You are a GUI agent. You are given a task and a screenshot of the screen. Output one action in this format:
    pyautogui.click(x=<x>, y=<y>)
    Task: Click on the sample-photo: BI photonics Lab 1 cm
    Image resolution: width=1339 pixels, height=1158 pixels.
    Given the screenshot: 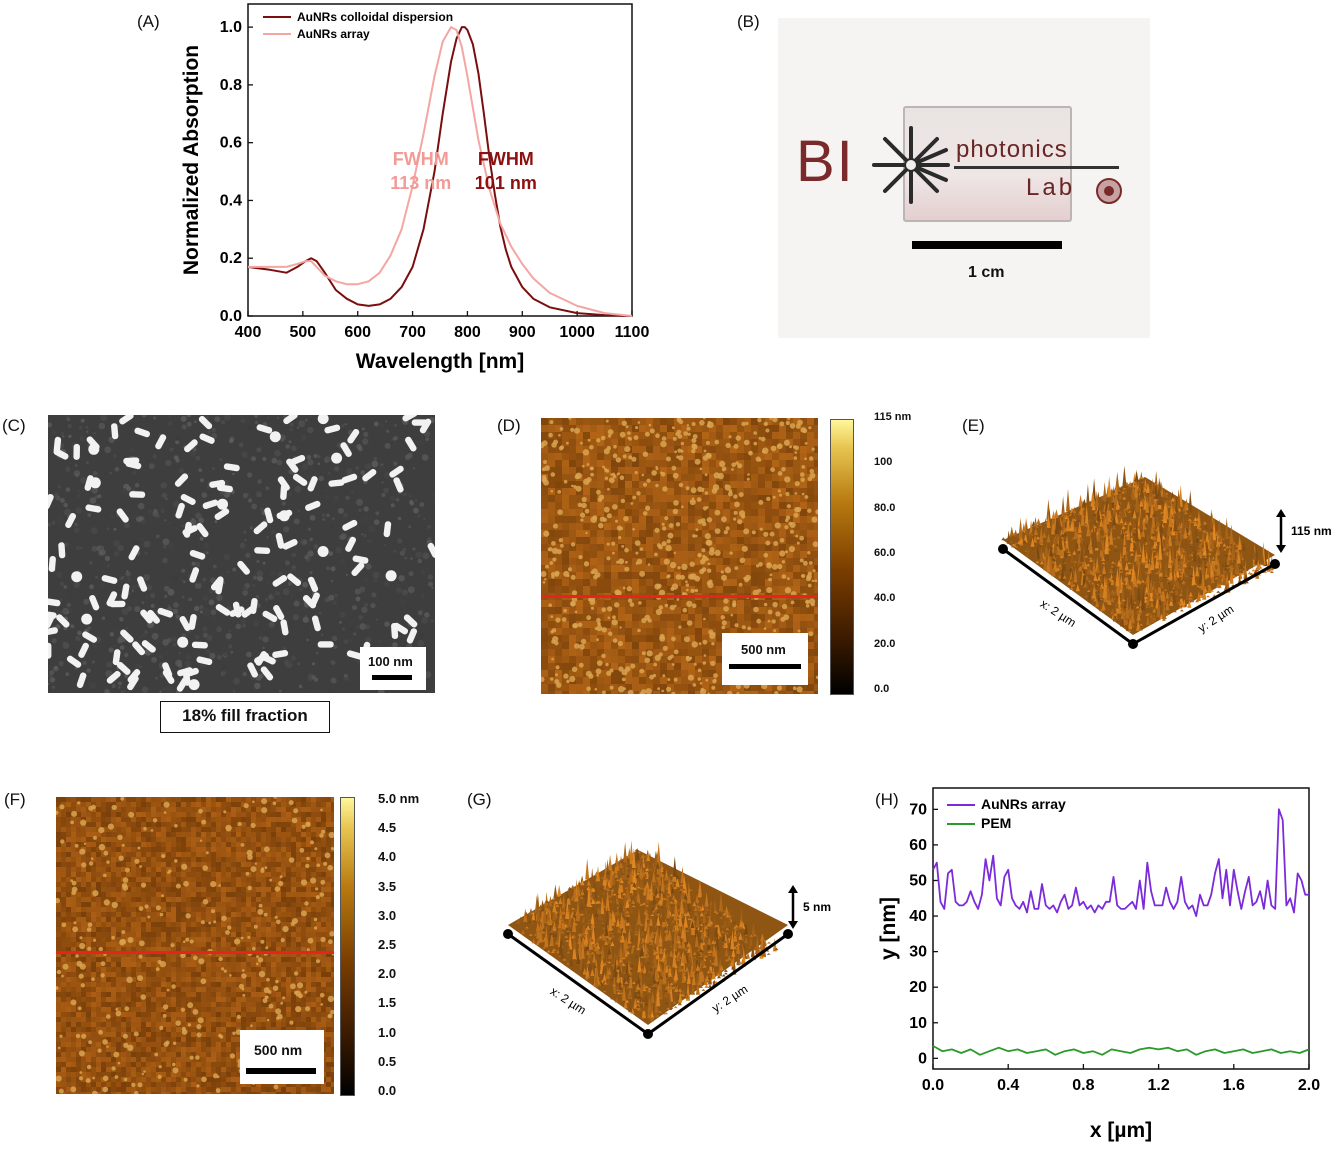 What is the action you would take?
    pyautogui.click(x=964, y=178)
    